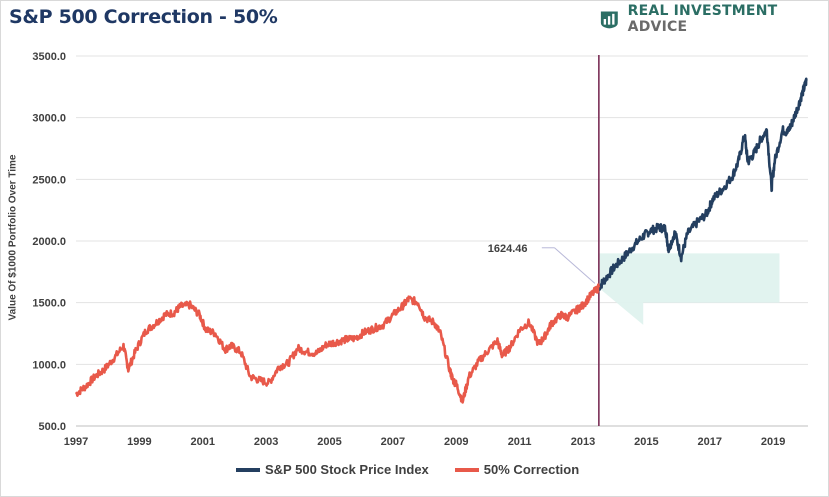  Describe the element at coordinates (139, 442) in the screenshot. I see `x-tick-label: 1999` at that location.